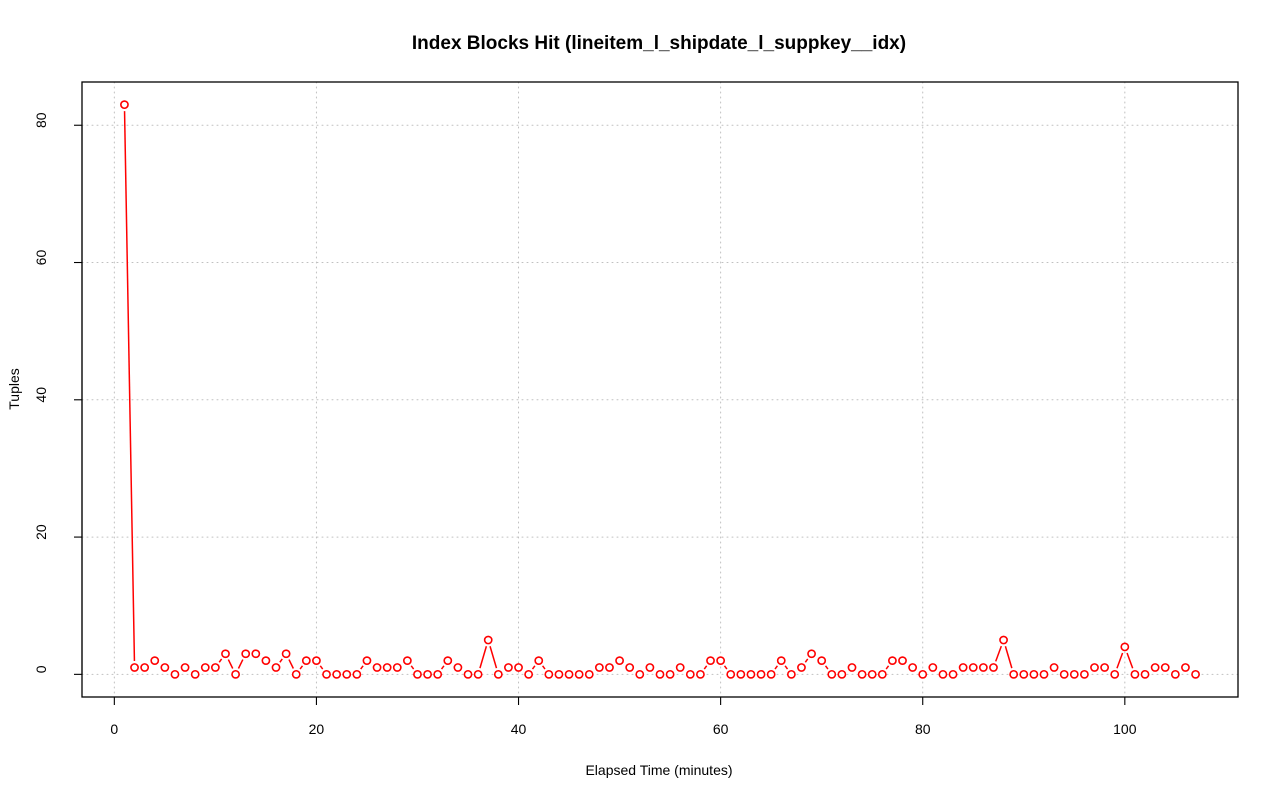 The height and width of the screenshot is (801, 1280). What do you see at coordinates (114, 729) in the screenshot?
I see `x-tick-label: 0` at bounding box center [114, 729].